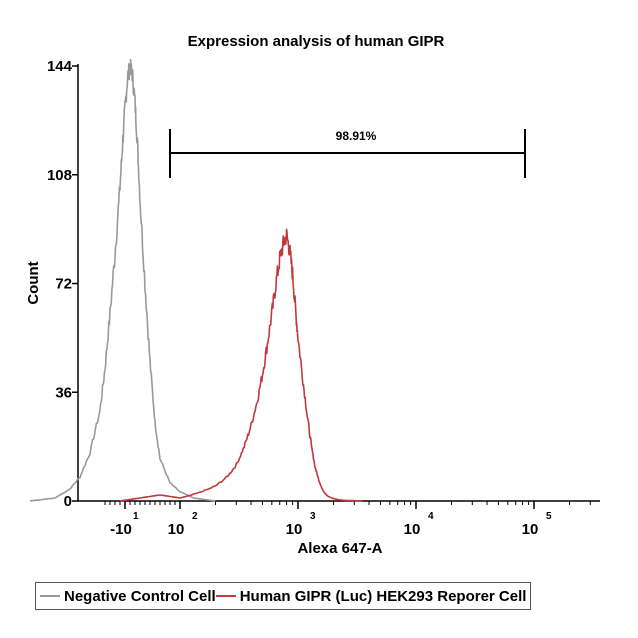 The image size is (638, 638). What do you see at coordinates (68, 501) in the screenshot?
I see `y-tick-label: 0` at bounding box center [68, 501].